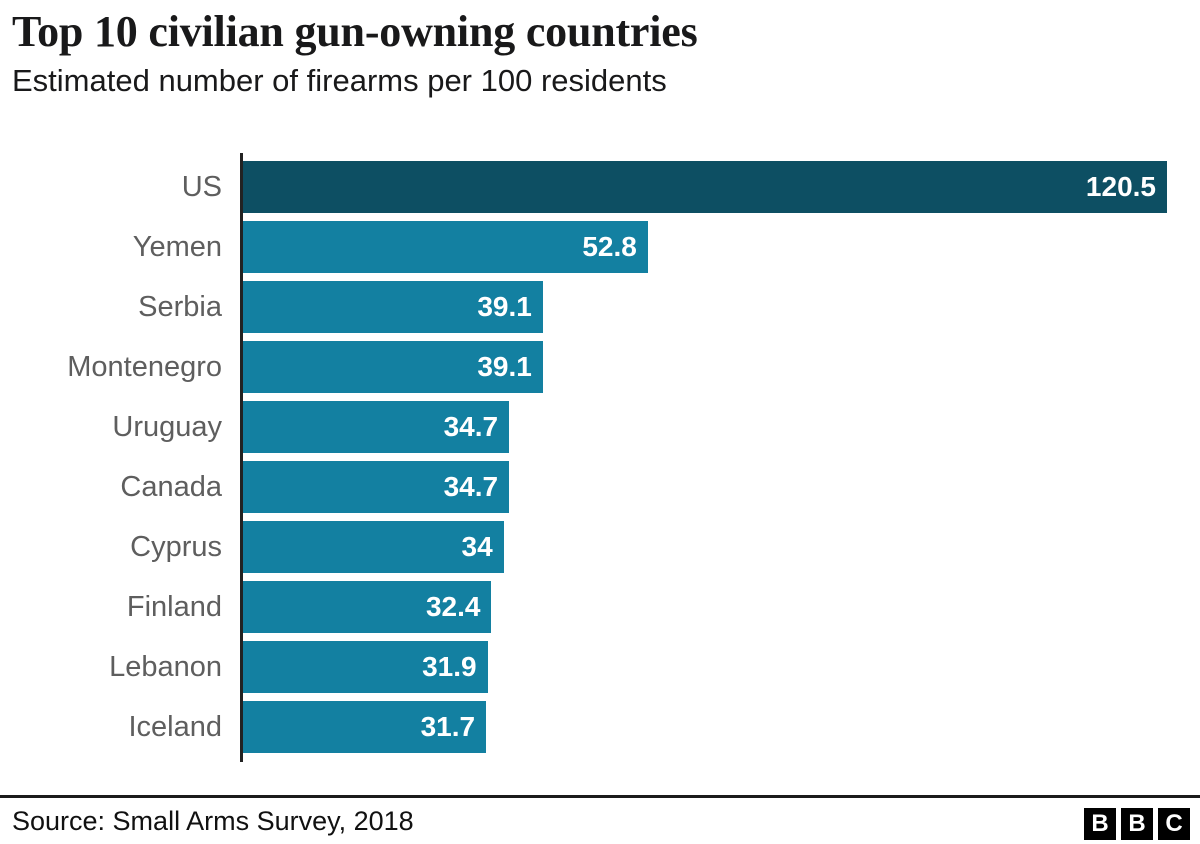  Describe the element at coordinates (241, 457) in the screenshot. I see `y-axis-line` at that location.